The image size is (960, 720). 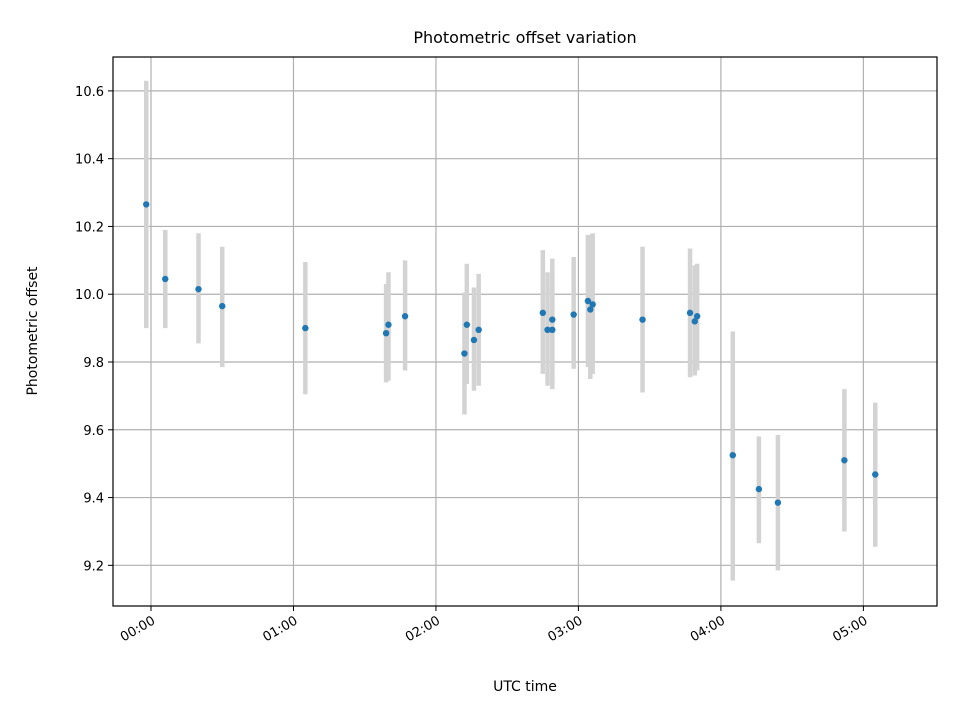 What do you see at coordinates (93, 566) in the screenshot?
I see `y-tick-label: 9.2` at bounding box center [93, 566].